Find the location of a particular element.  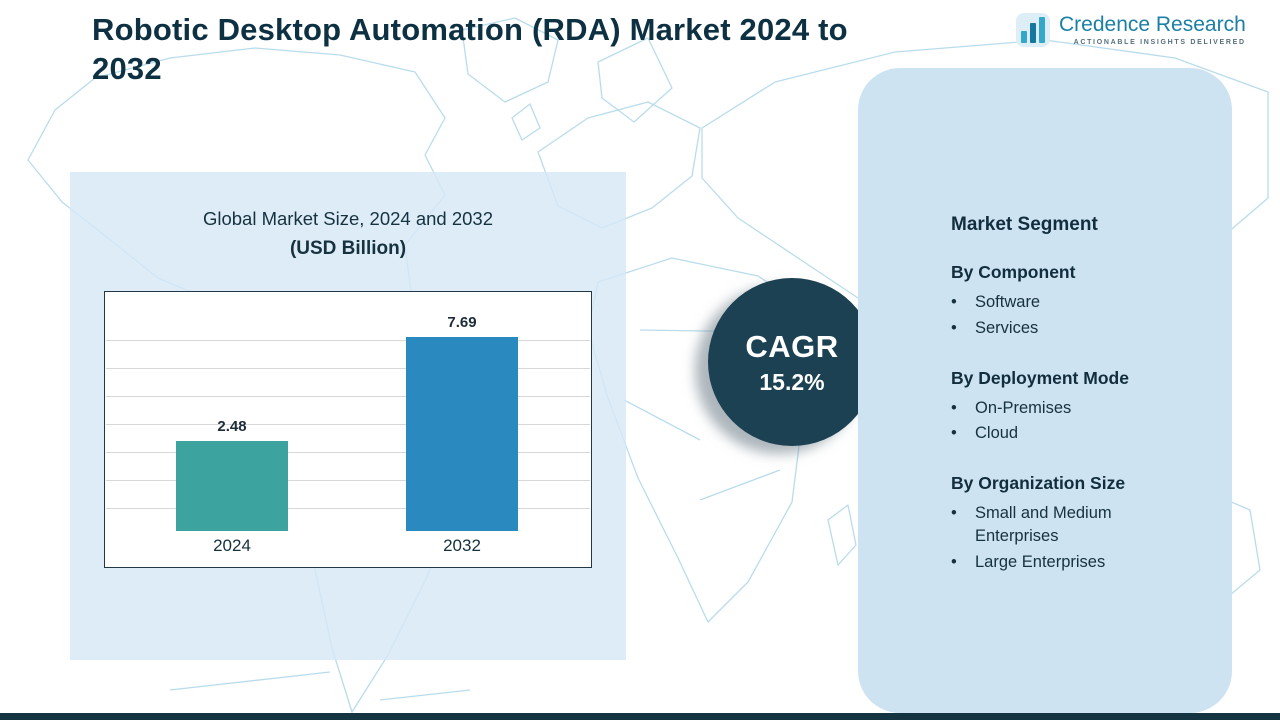

list-item: • Software is located at coordinates (1065, 302).